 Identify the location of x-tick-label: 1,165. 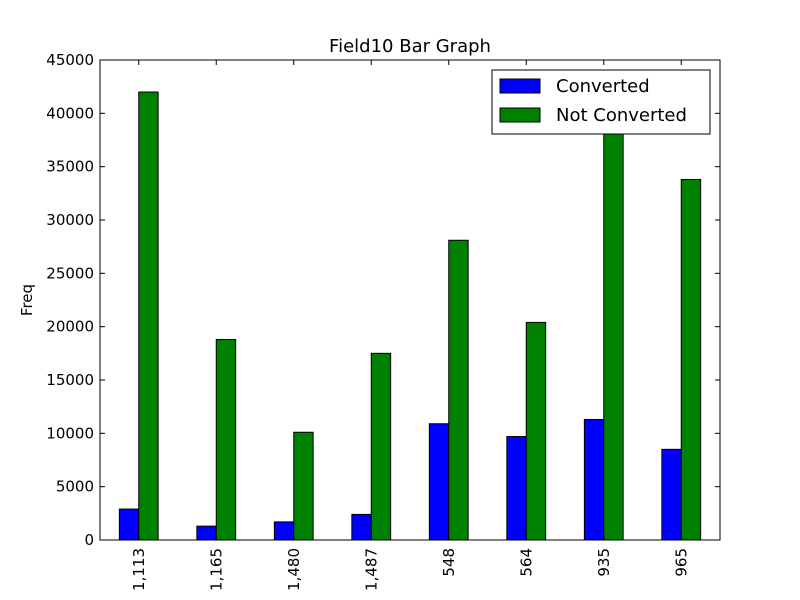
(216, 569).